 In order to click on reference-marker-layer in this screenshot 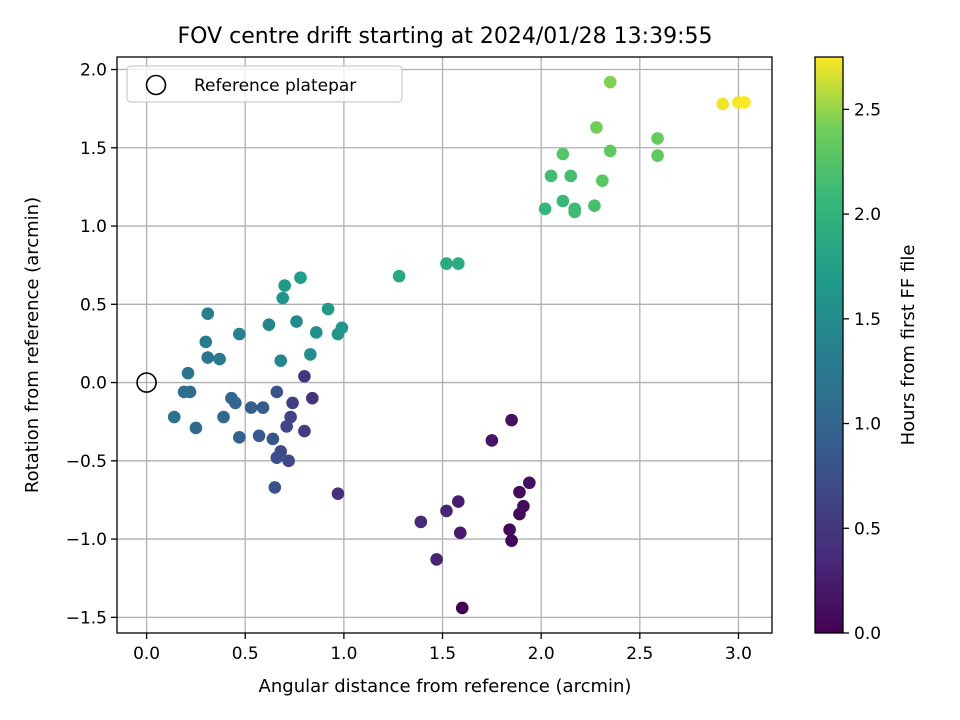, I will do `click(146, 382)`.